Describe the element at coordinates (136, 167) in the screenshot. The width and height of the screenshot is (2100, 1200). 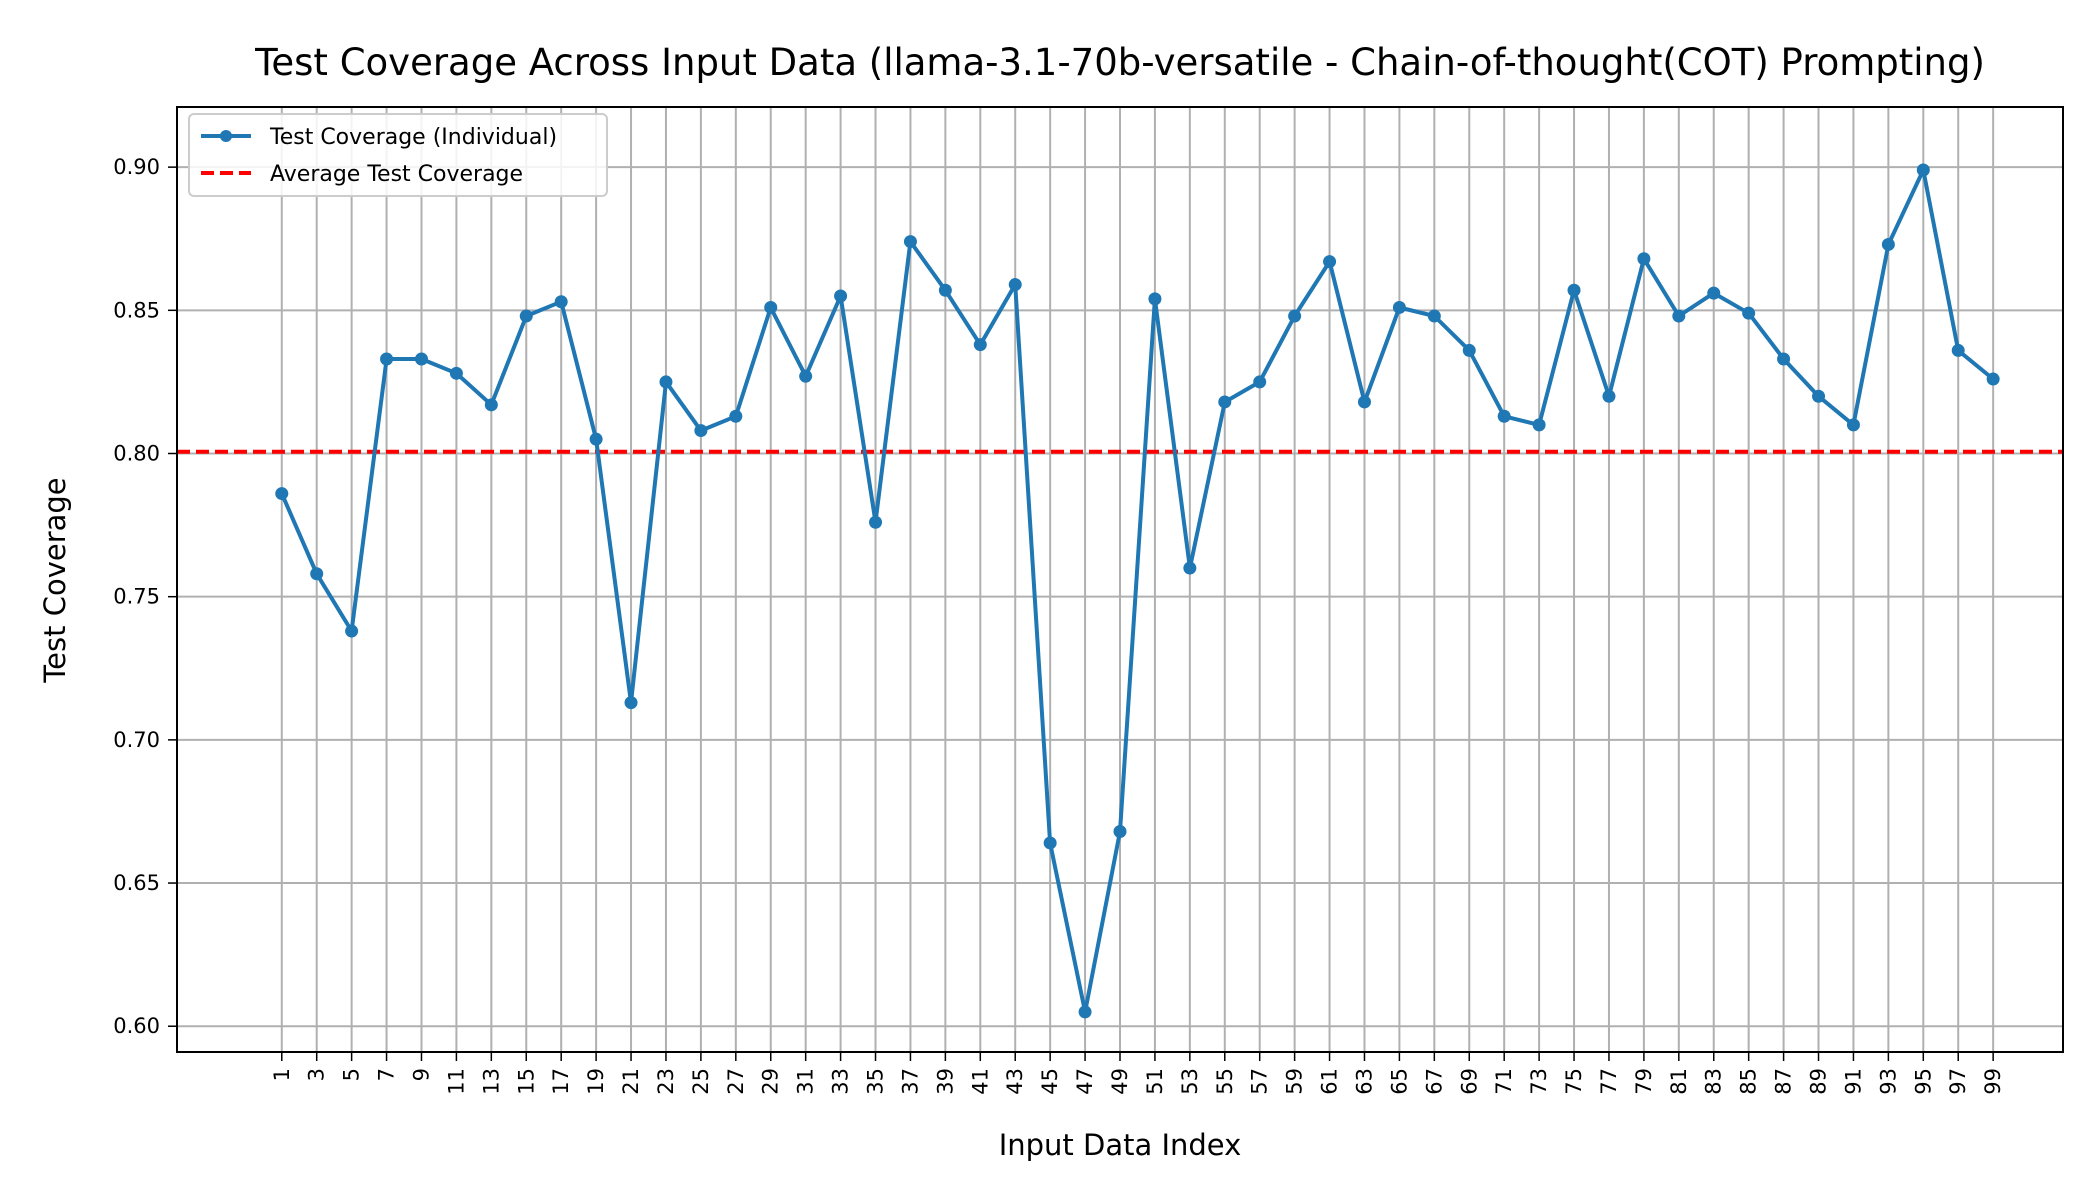
I see `y-tick-label: 0.90` at that location.